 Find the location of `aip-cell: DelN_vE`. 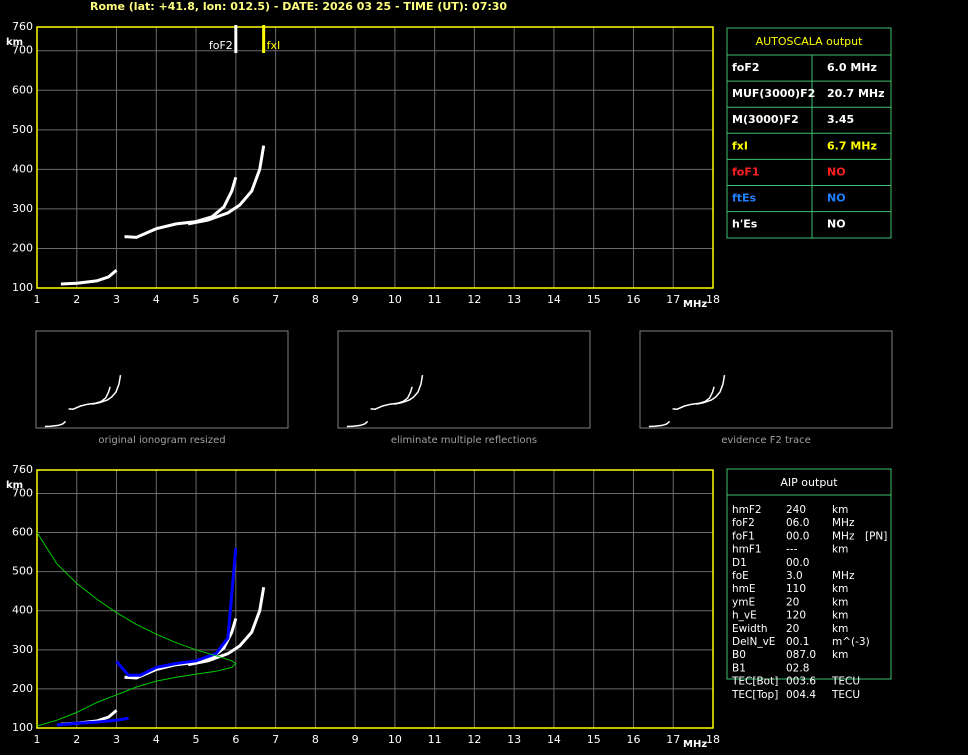

aip-cell: DelN_vE is located at coordinates (753, 642).